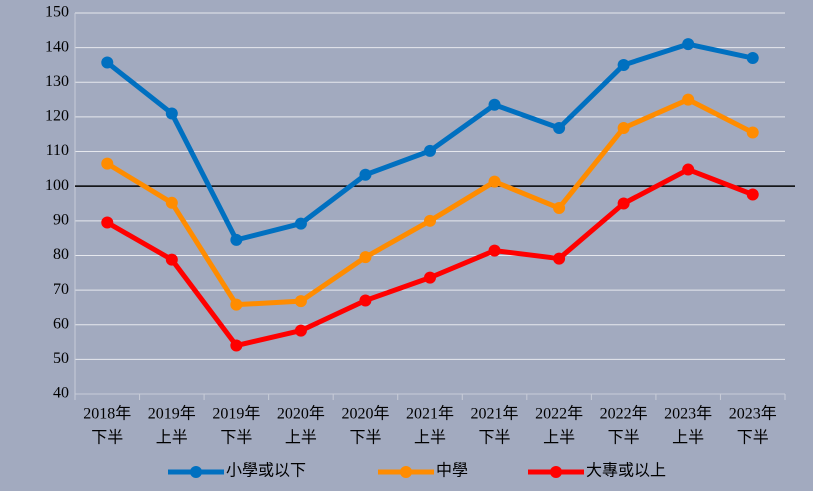 This screenshot has width=813, height=491. What do you see at coordinates (57, 116) in the screenshot?
I see `y-tick-label: 120` at bounding box center [57, 116].